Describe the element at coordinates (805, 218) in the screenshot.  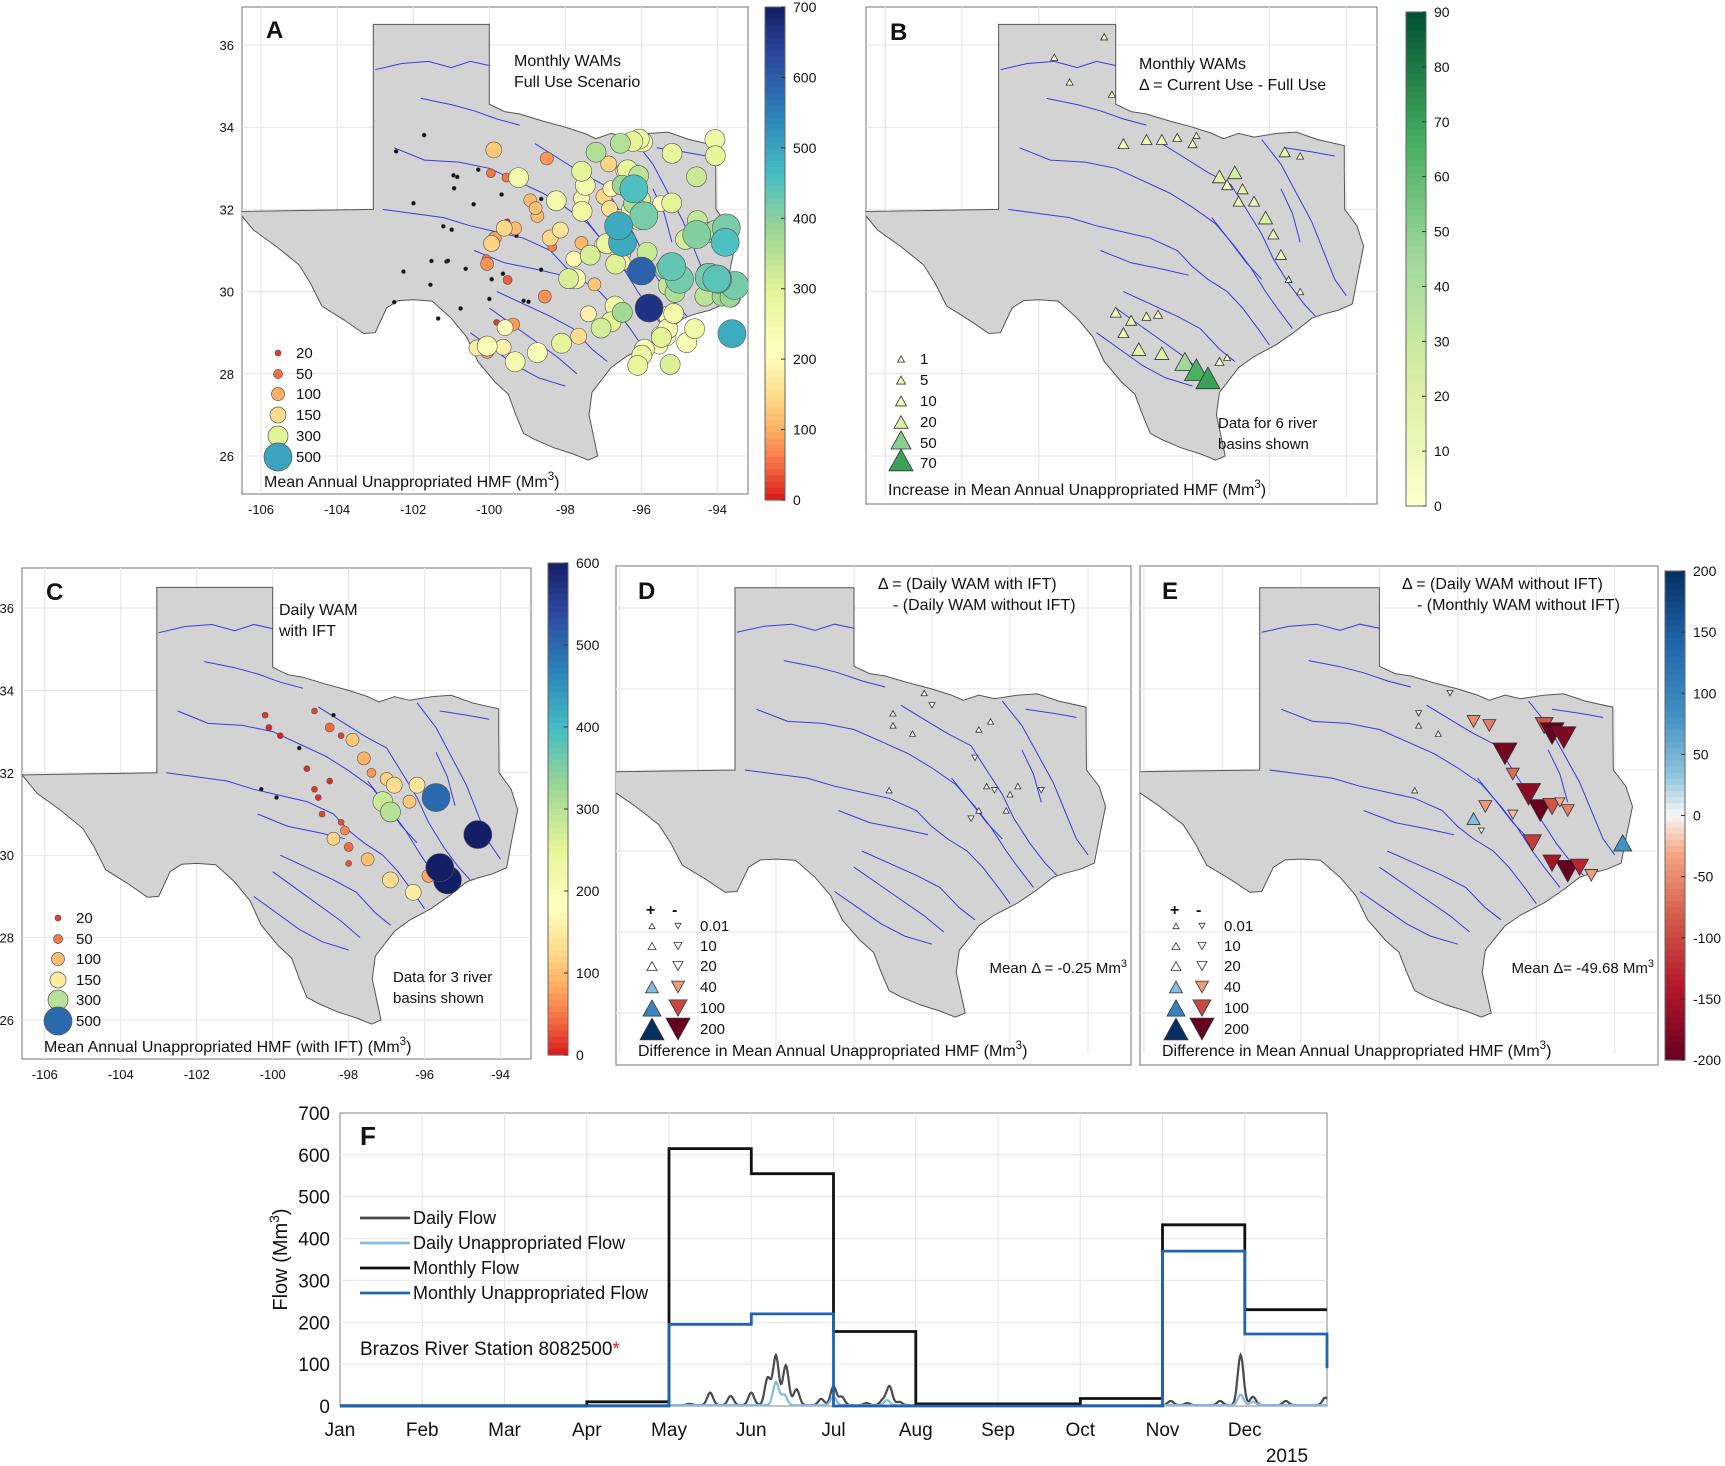
I see `panel-a-colorbar-tick-label: 400` at that location.